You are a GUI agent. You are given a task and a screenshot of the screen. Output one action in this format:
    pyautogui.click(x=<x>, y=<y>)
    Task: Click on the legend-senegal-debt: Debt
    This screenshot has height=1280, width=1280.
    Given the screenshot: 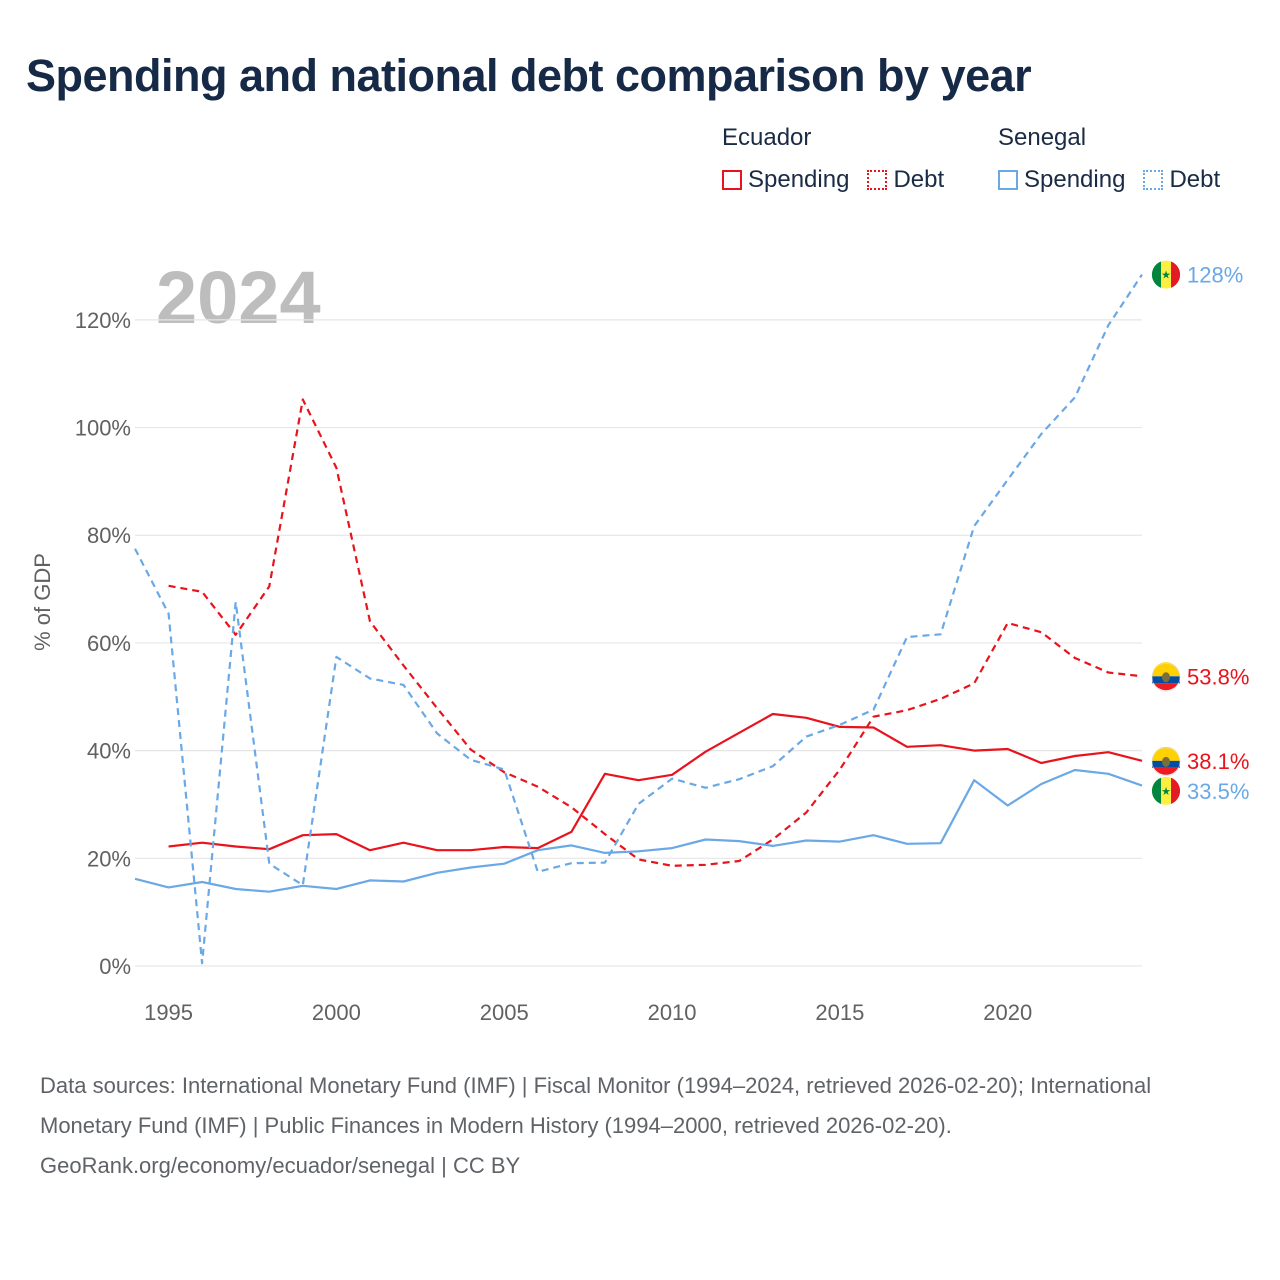 What is the action you would take?
    pyautogui.click(x=1181, y=180)
    